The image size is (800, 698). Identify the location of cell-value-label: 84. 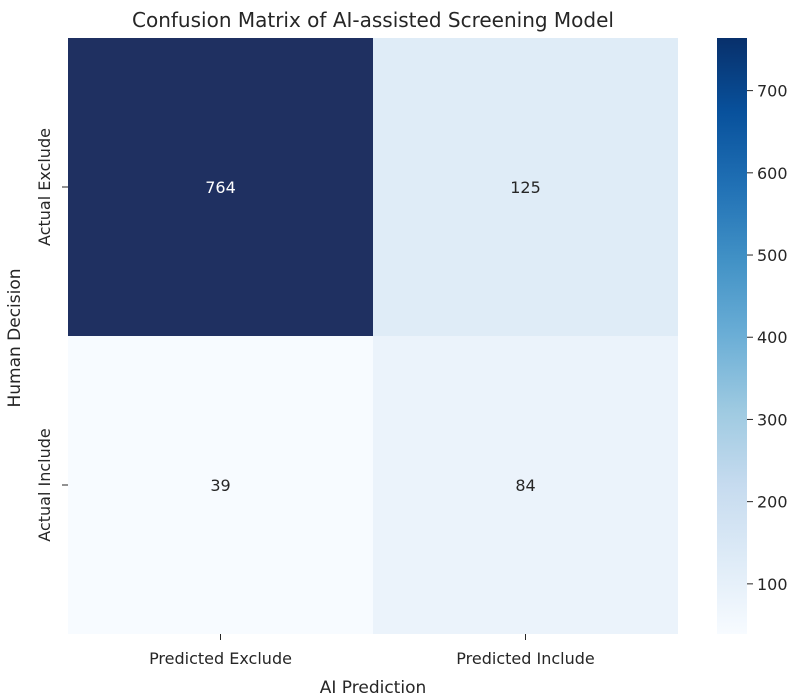
(525, 485).